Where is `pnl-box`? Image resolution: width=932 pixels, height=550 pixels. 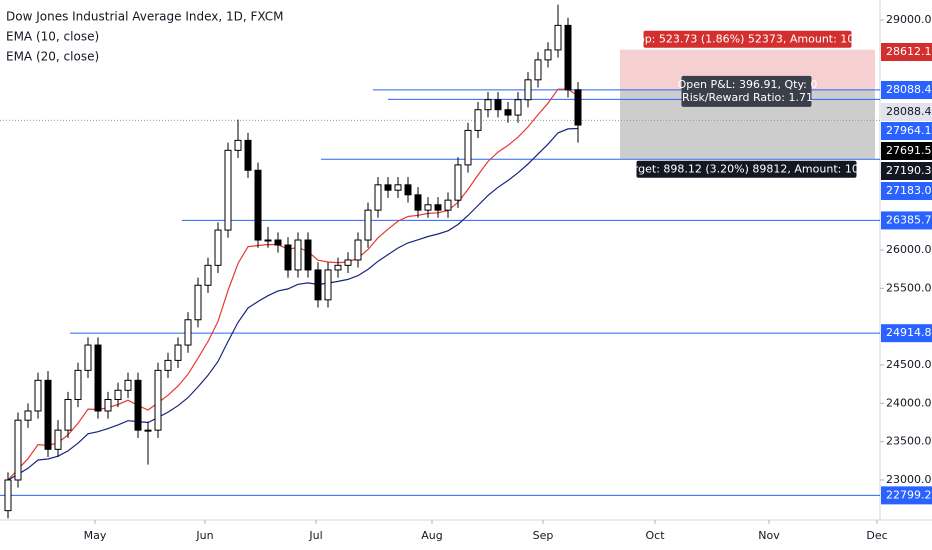 pnl-box is located at coordinates (746, 91).